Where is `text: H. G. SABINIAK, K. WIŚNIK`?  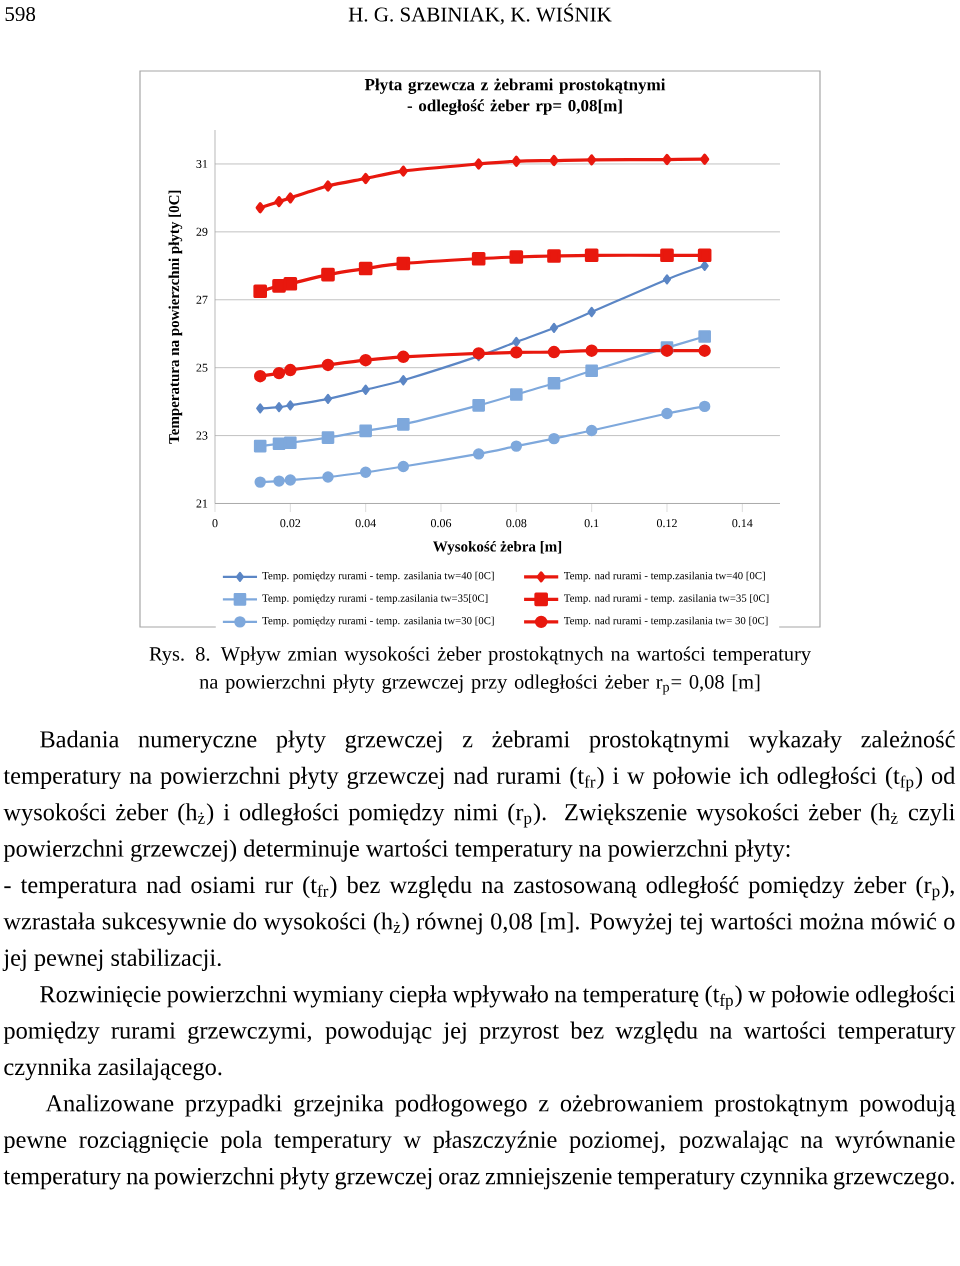 text: H. G. SABINIAK, K. WIŚNIK is located at coordinates (480, 14).